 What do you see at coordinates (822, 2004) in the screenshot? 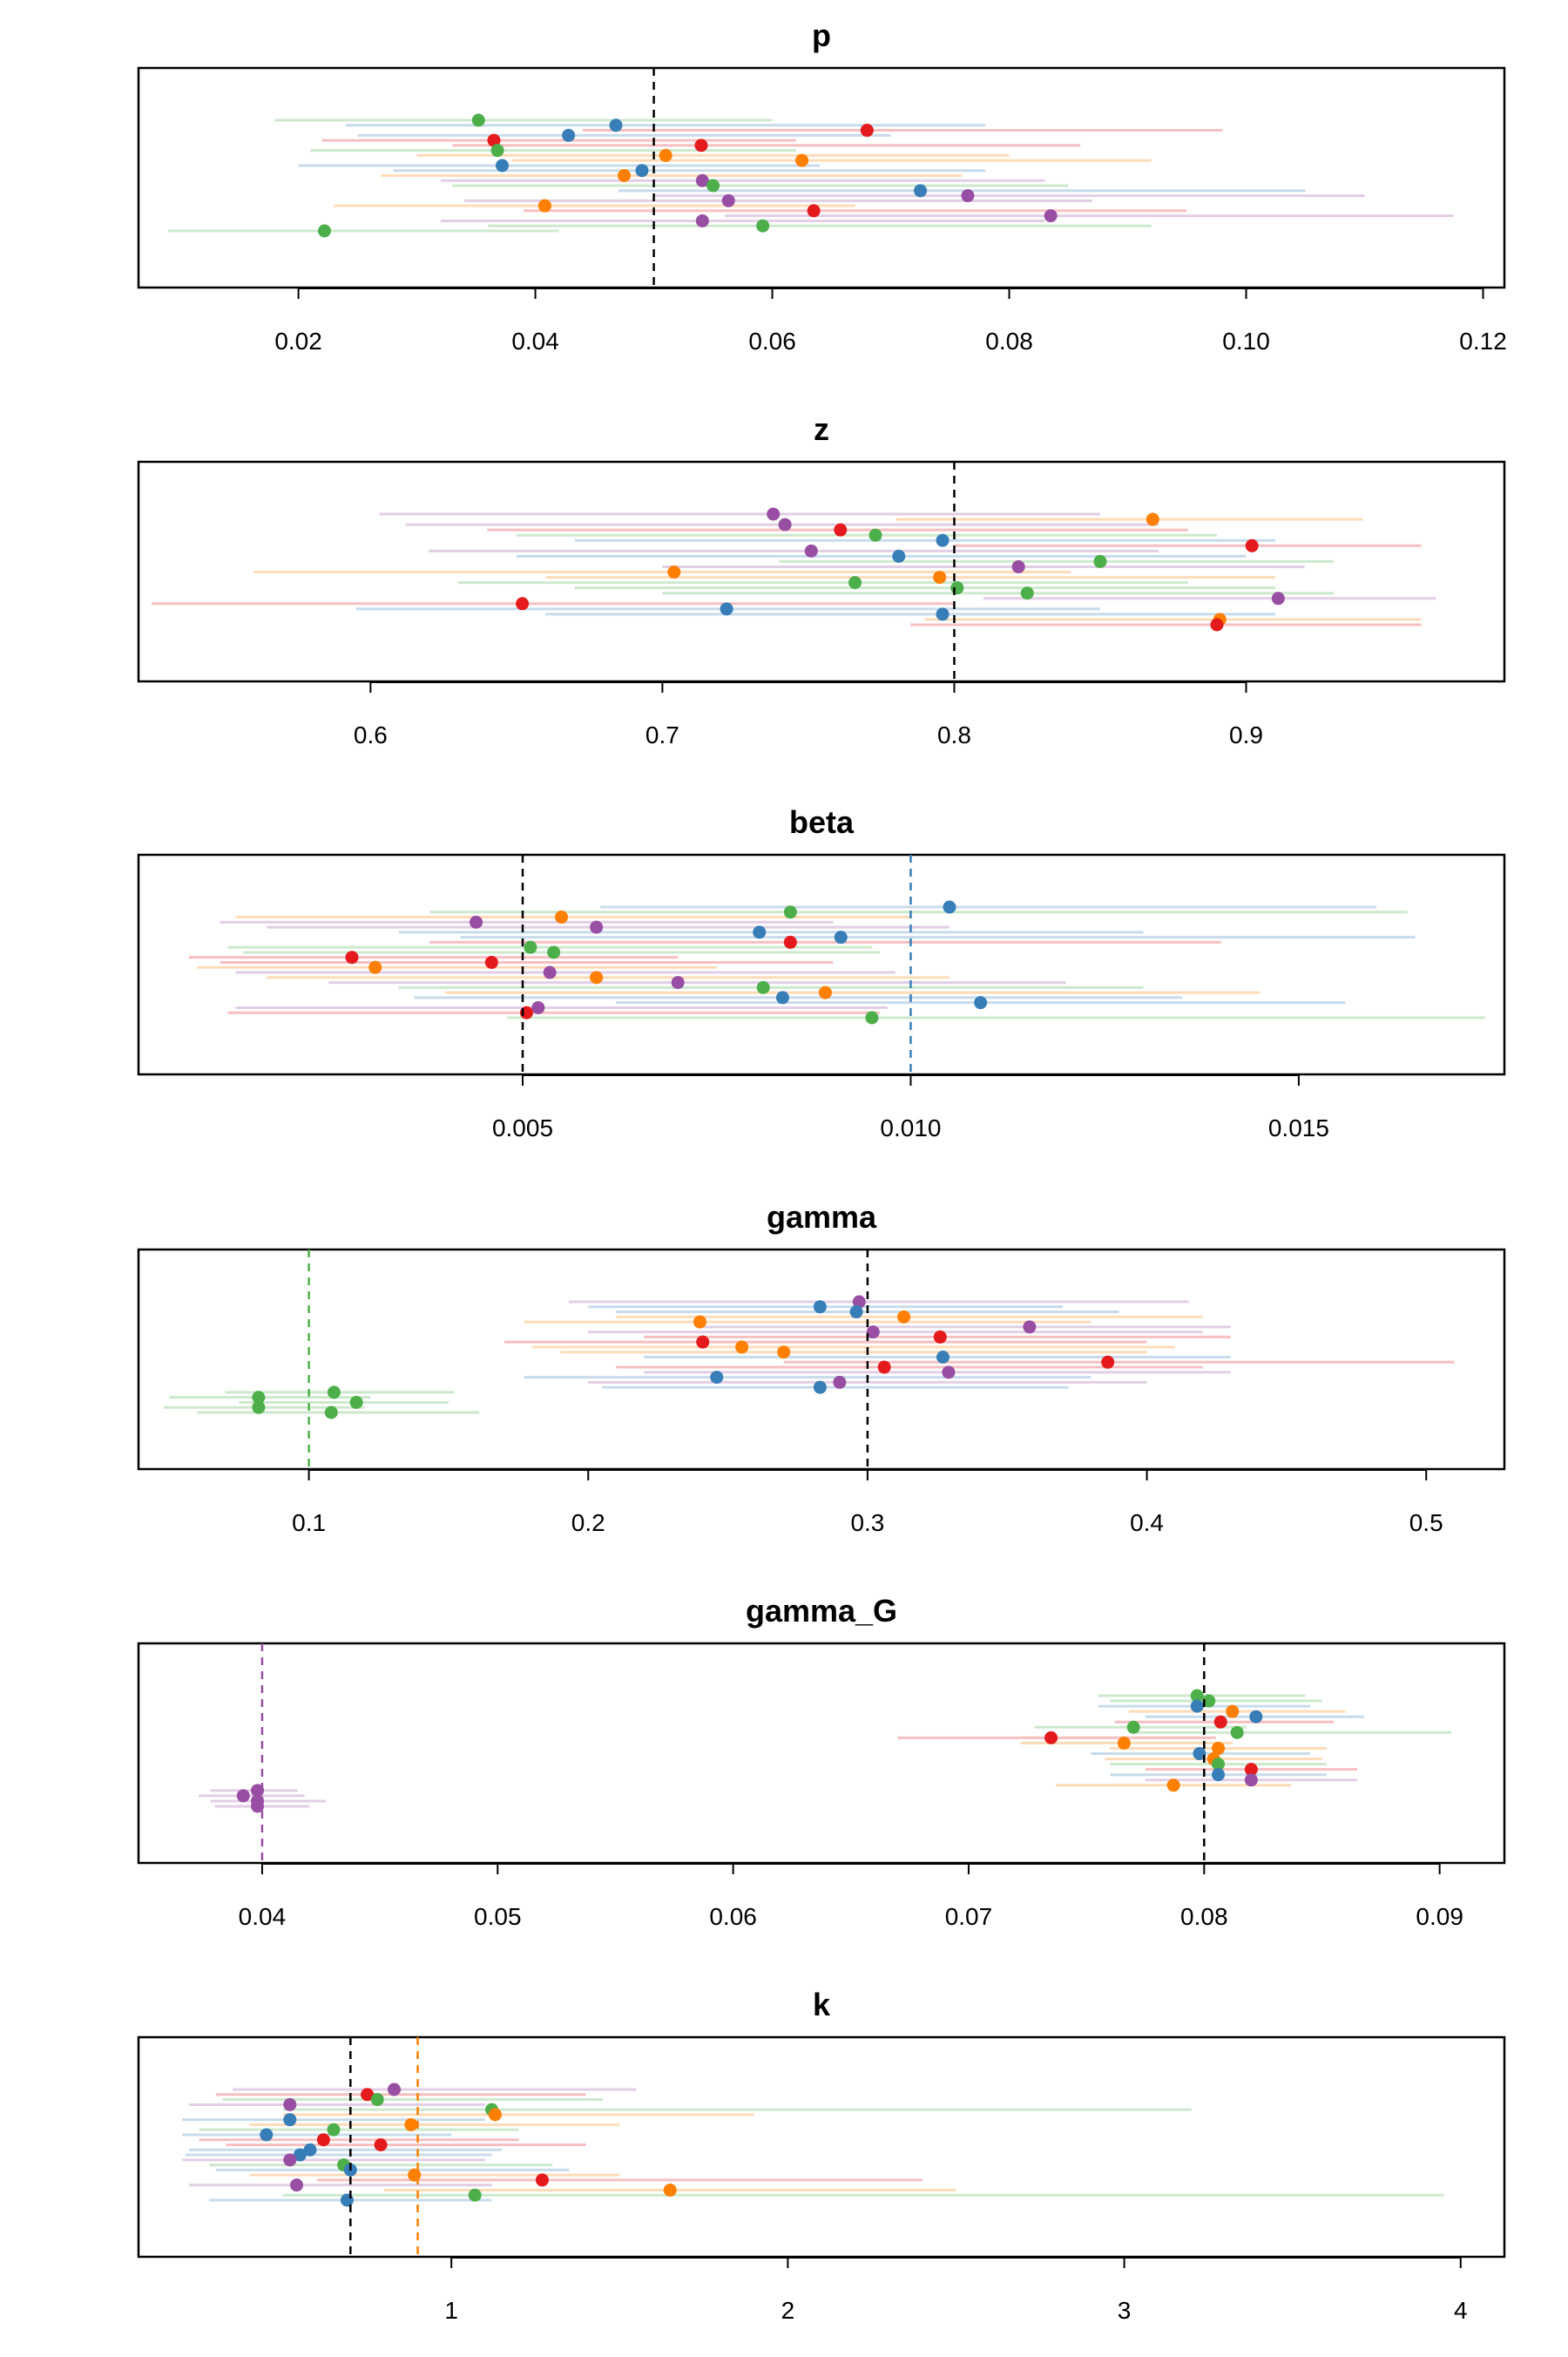
I see `panel-title-k: k` at bounding box center [822, 2004].